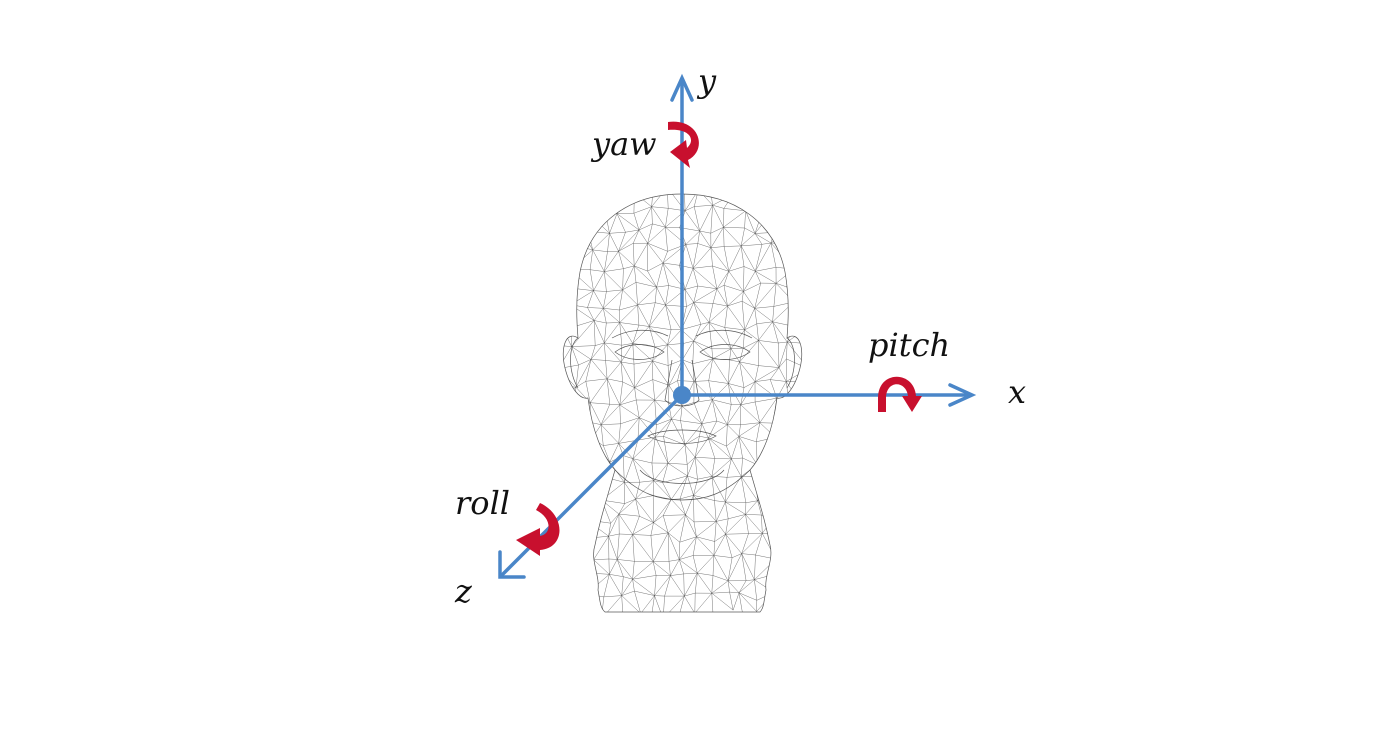 Image resolution: width=1400 pixels, height=730 pixels. I want to click on roll-label: roll, so click(482, 503).